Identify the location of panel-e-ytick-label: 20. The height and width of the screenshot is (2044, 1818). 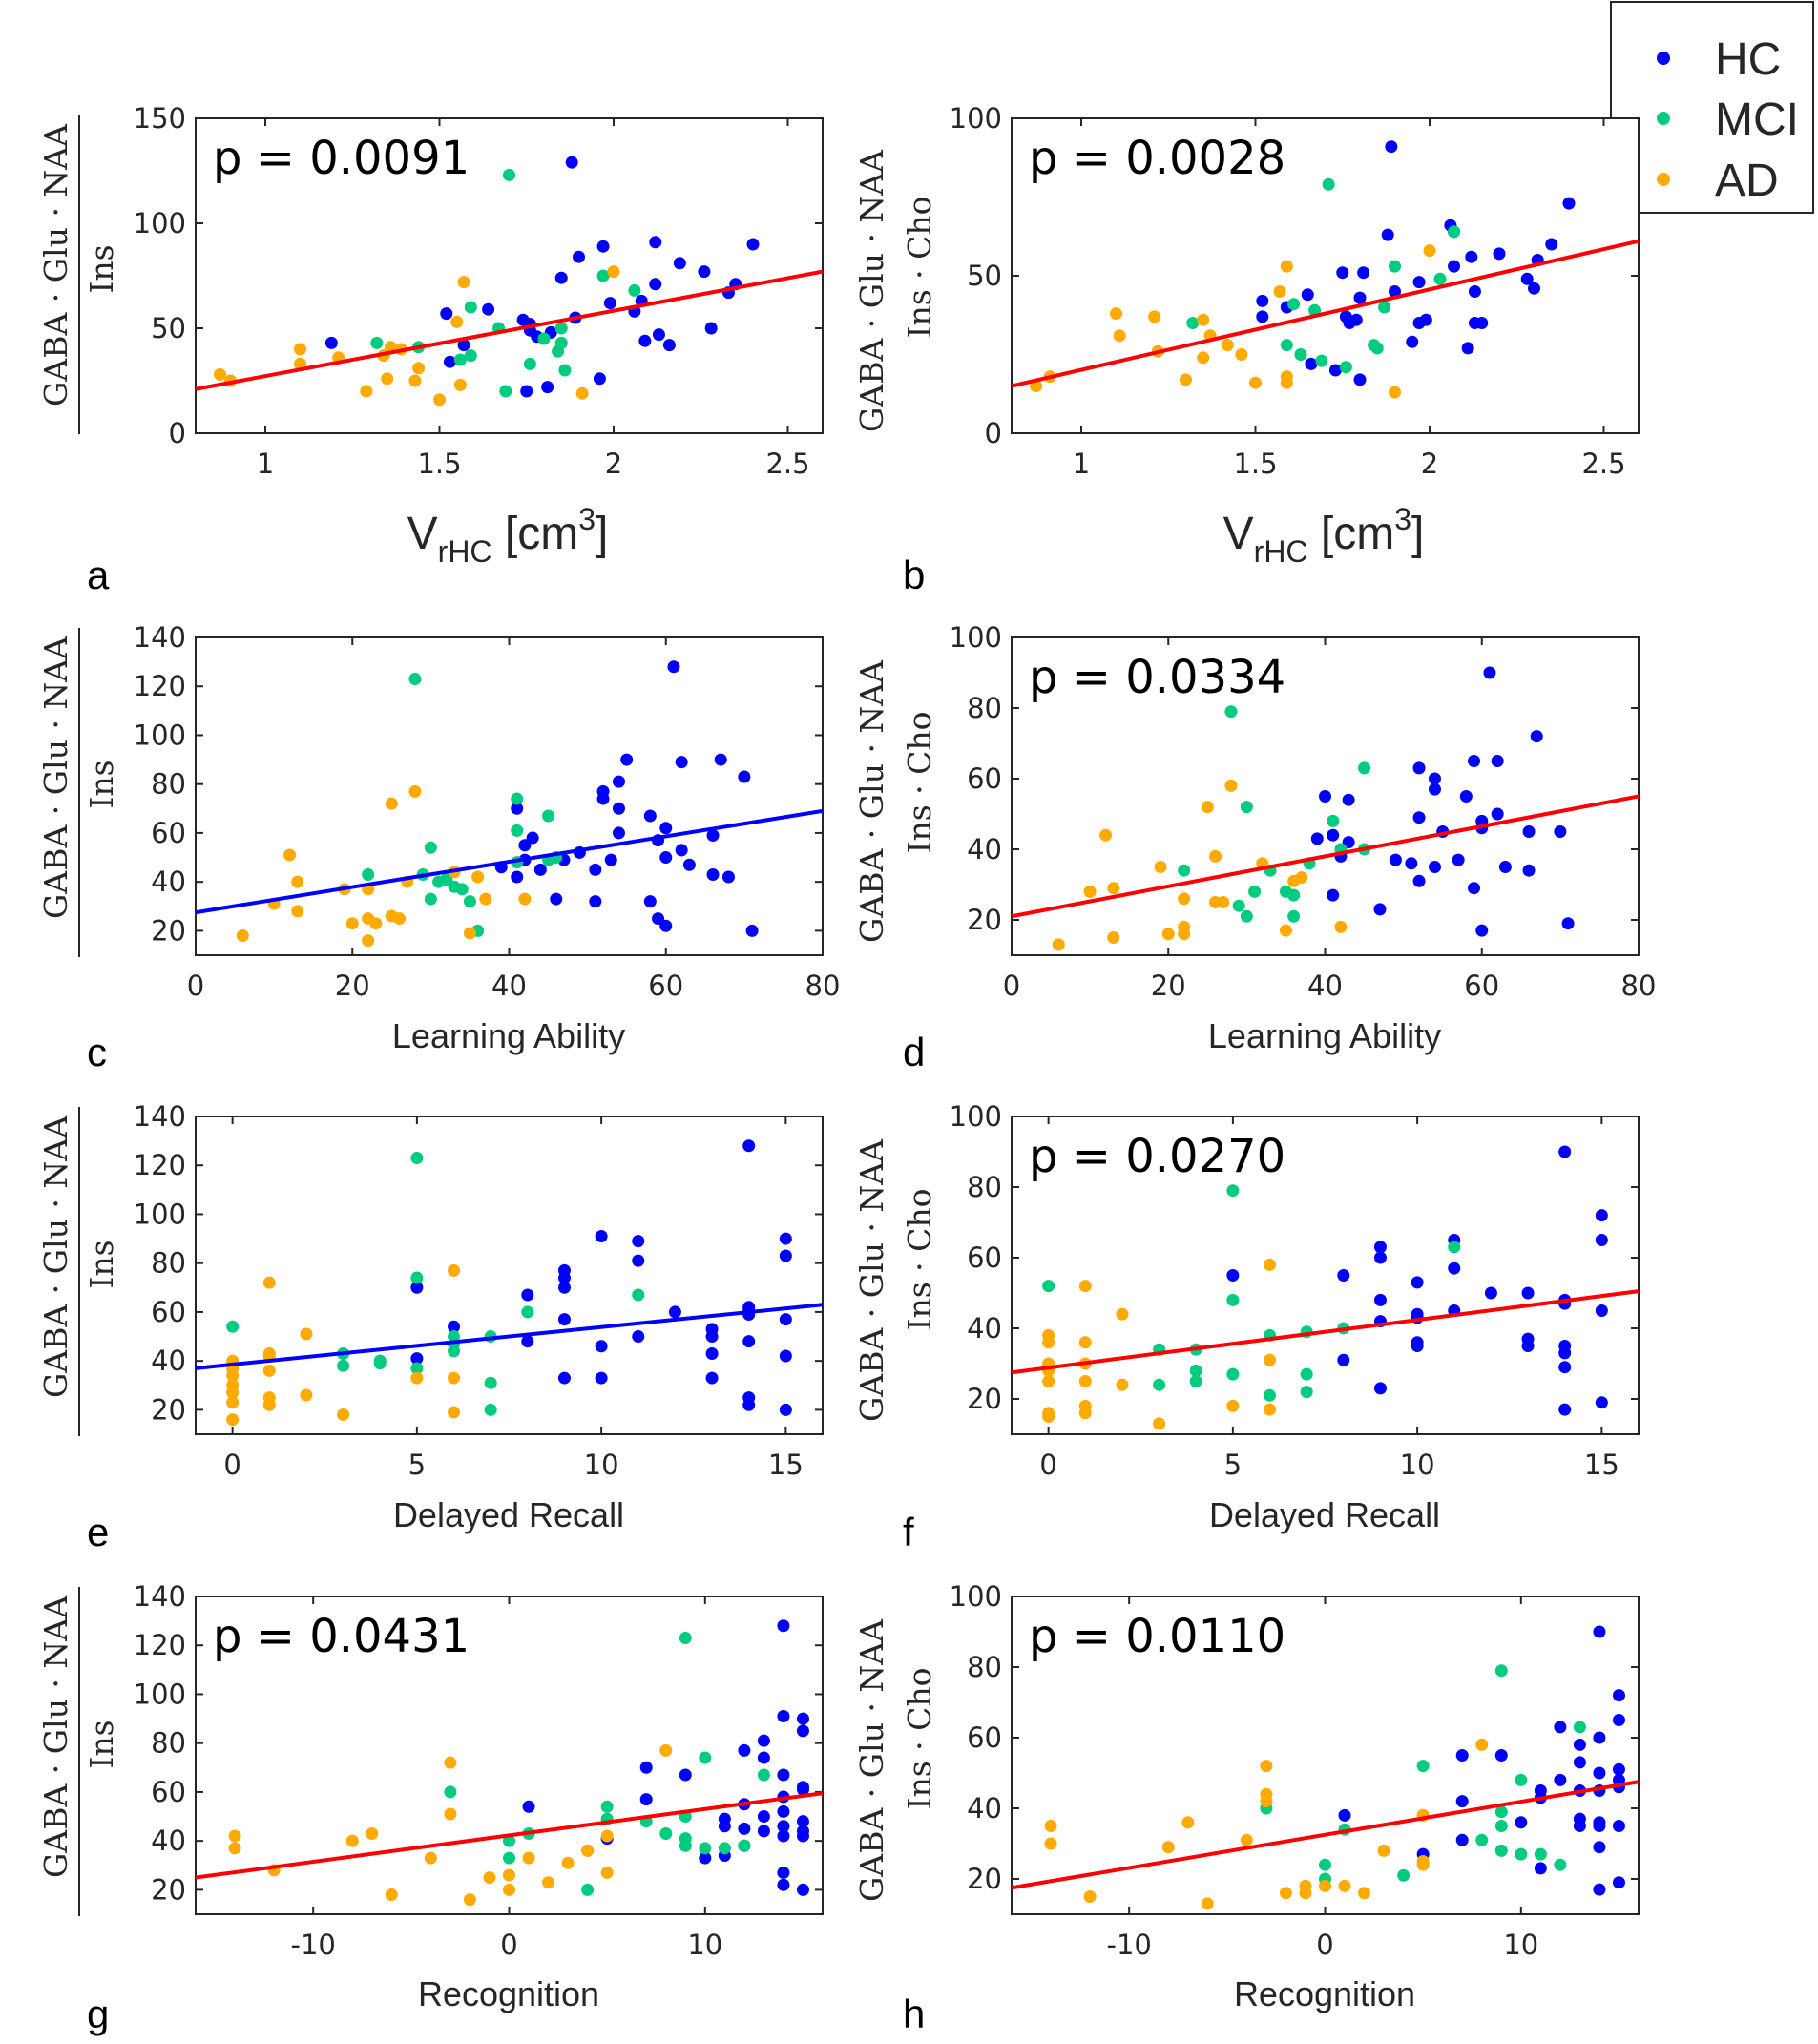
(168, 1409).